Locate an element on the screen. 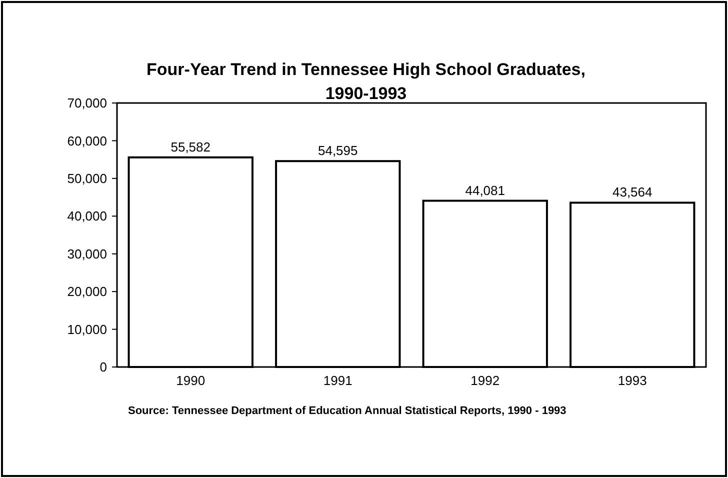 The width and height of the screenshot is (728, 478). source-note: Source: Tennessee Department of Education Annual Statistical Reports, 1990 - 1993 is located at coordinates (347, 411).